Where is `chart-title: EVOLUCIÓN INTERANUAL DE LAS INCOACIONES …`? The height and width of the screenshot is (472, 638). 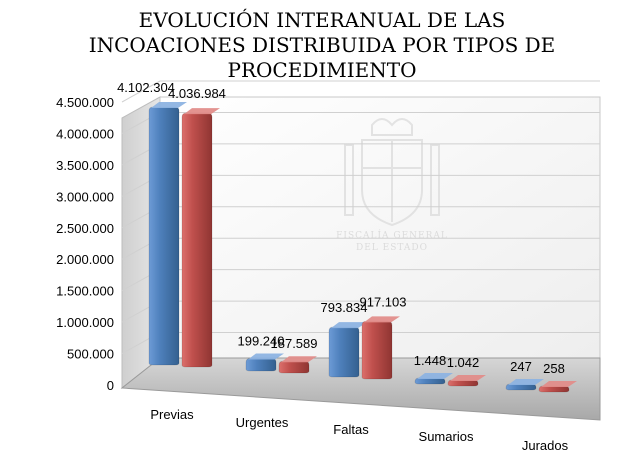 chart-title: EVOLUCIÓN INTERANUAL DE LAS INCOACIONES … is located at coordinates (322, 44).